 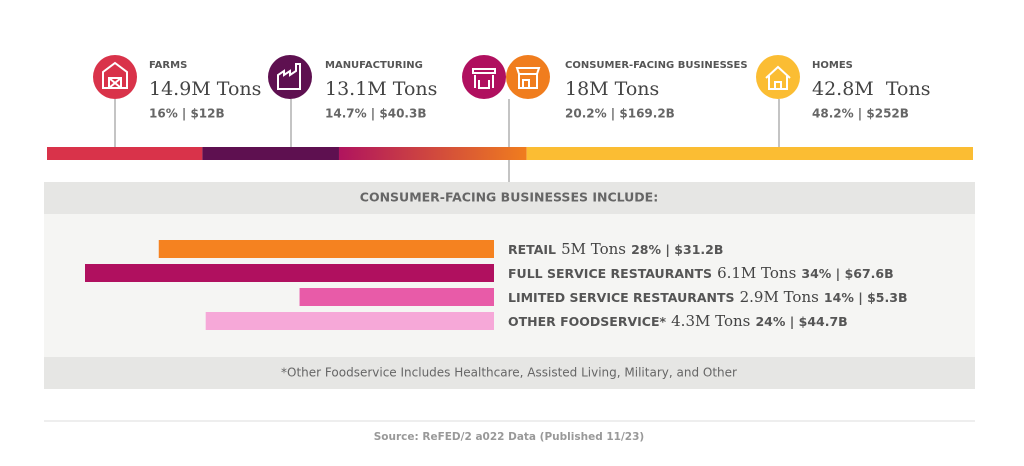 What do you see at coordinates (847, 273) in the screenshot?
I see `details: 34% | $67.6B` at bounding box center [847, 273].